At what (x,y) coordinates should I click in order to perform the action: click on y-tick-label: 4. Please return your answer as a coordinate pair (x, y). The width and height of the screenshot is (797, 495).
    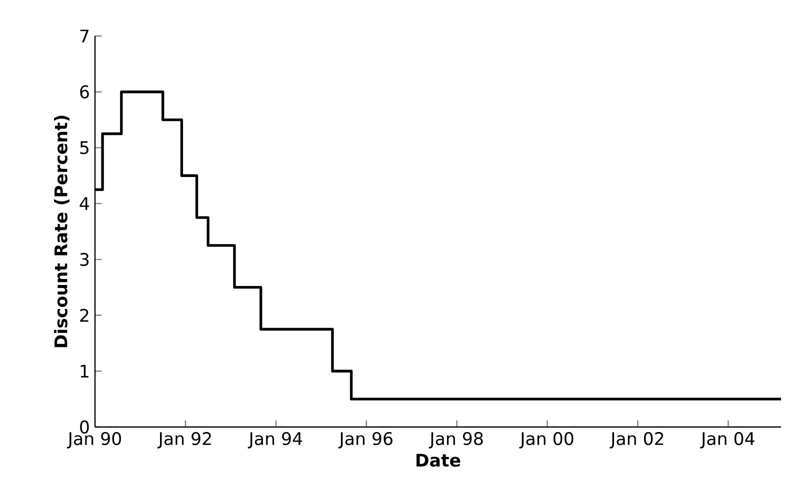
    Looking at the image, I should click on (84, 203).